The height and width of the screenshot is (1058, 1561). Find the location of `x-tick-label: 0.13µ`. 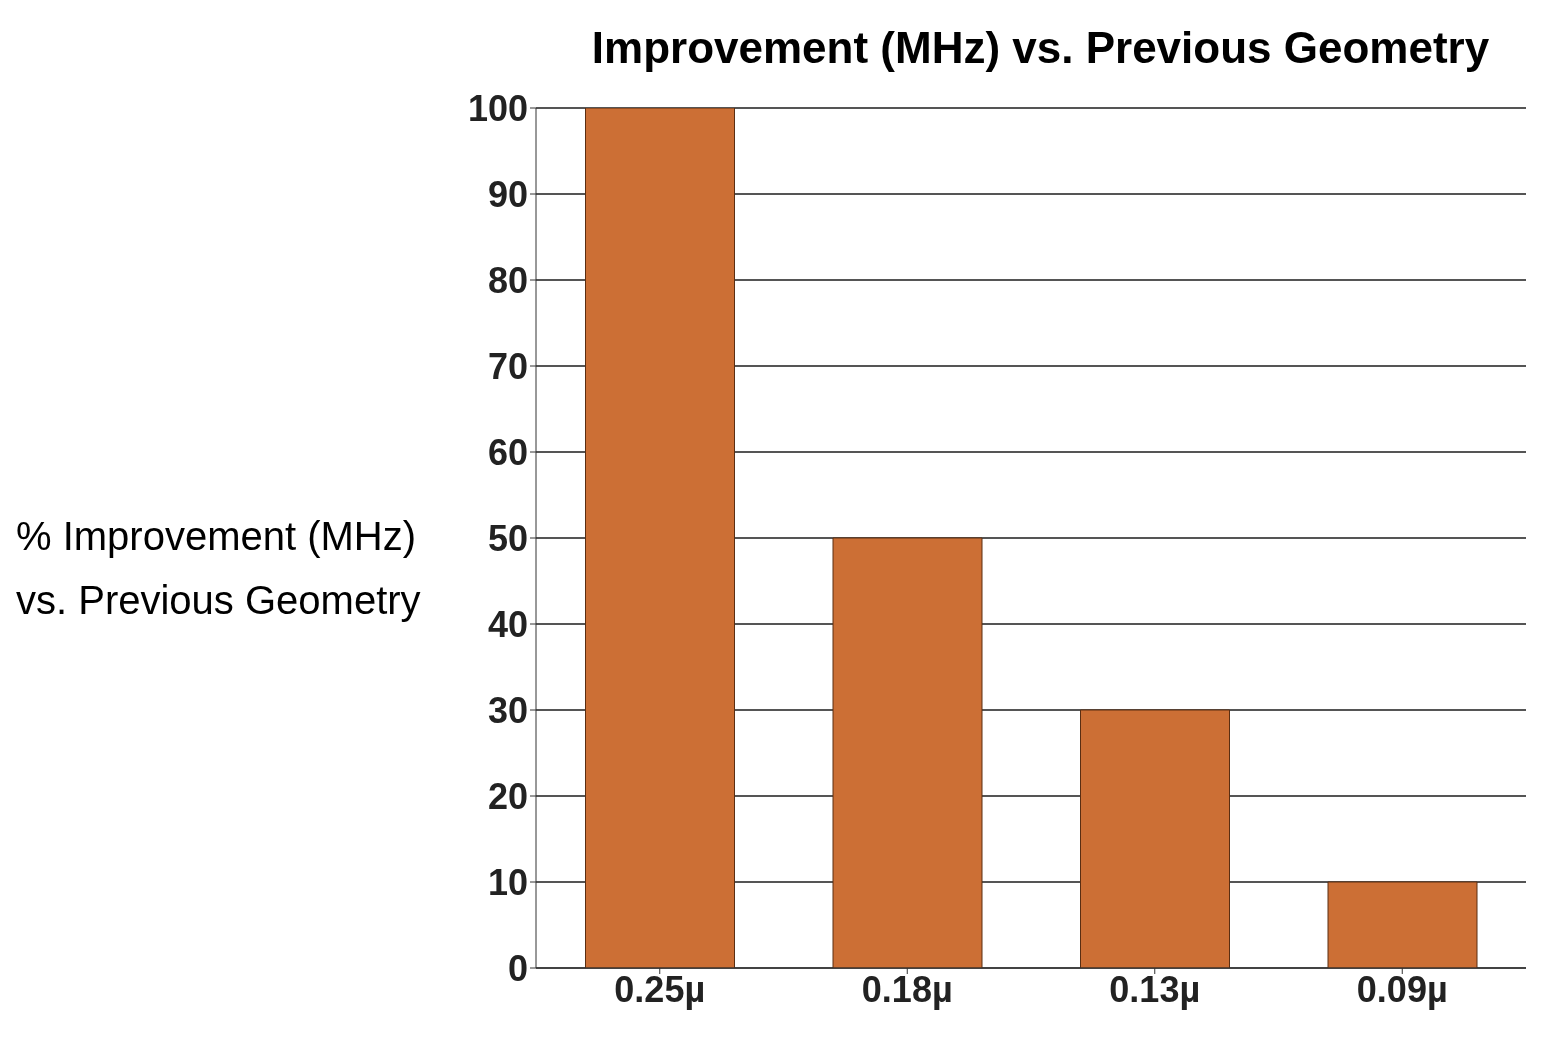

x-tick-label: 0.13µ is located at coordinates (1155, 989).